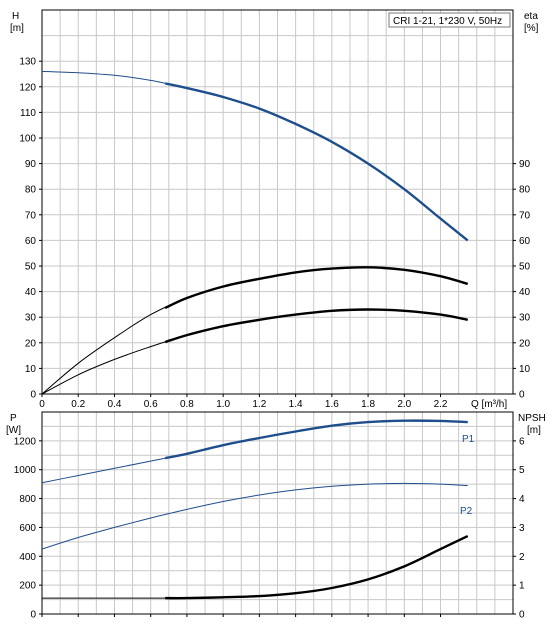  I want to click on right-tick-label: 6, so click(522, 441).